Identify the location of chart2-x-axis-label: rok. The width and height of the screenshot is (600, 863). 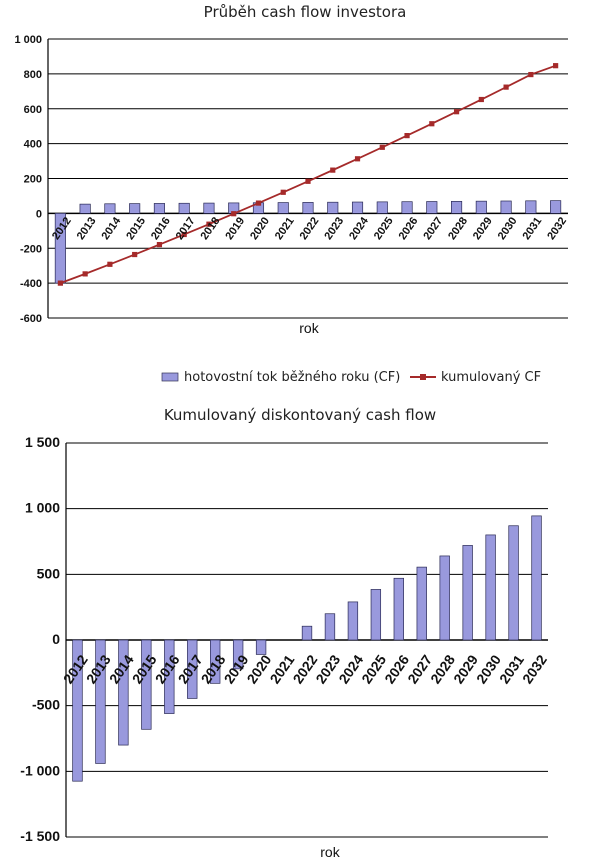
(330, 852).